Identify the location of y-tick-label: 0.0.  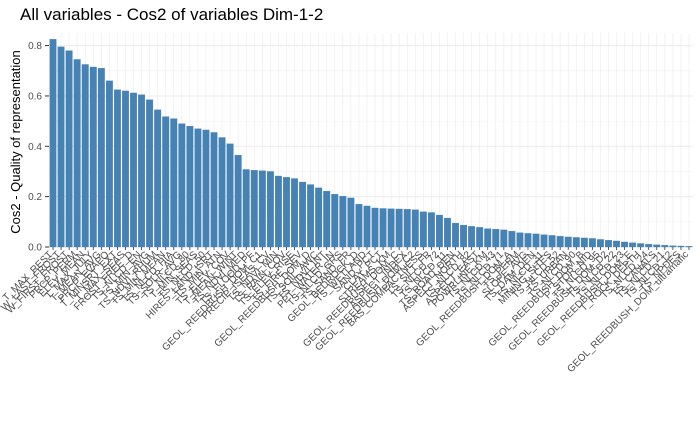
(35, 248).